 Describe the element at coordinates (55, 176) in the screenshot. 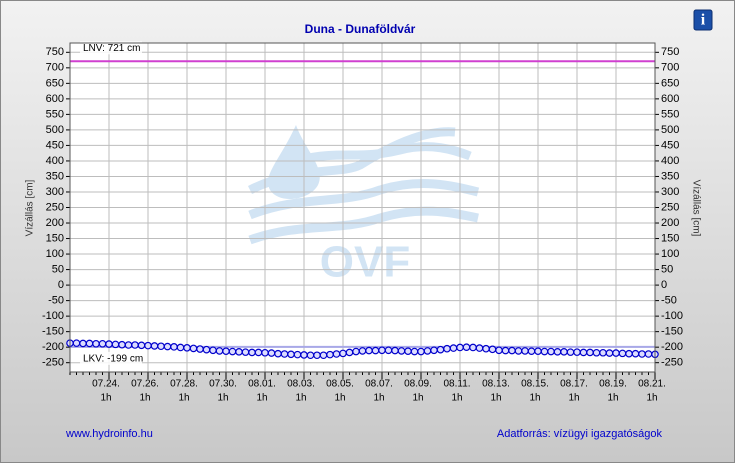

I see `y-tick-label: 350` at that location.